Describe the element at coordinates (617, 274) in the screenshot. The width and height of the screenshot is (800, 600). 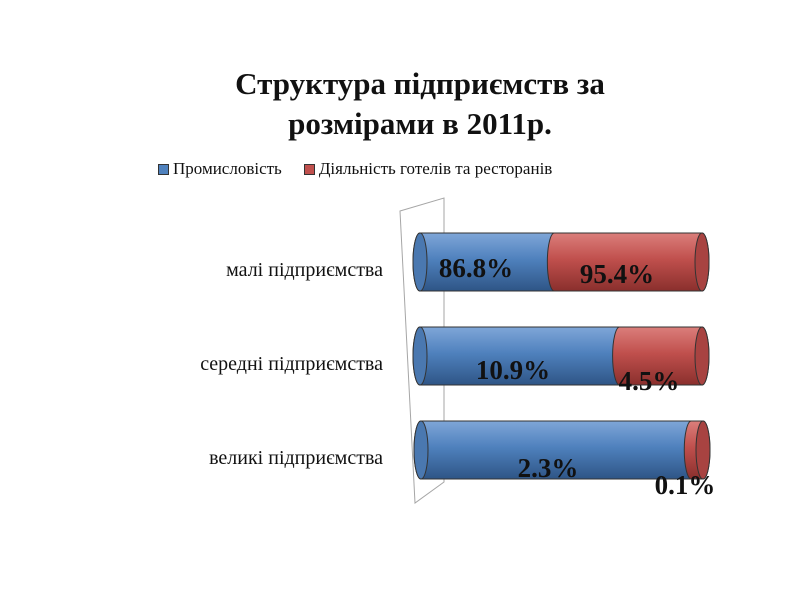
I see `data-label-hotels-restaurants-0: 95.4%` at that location.